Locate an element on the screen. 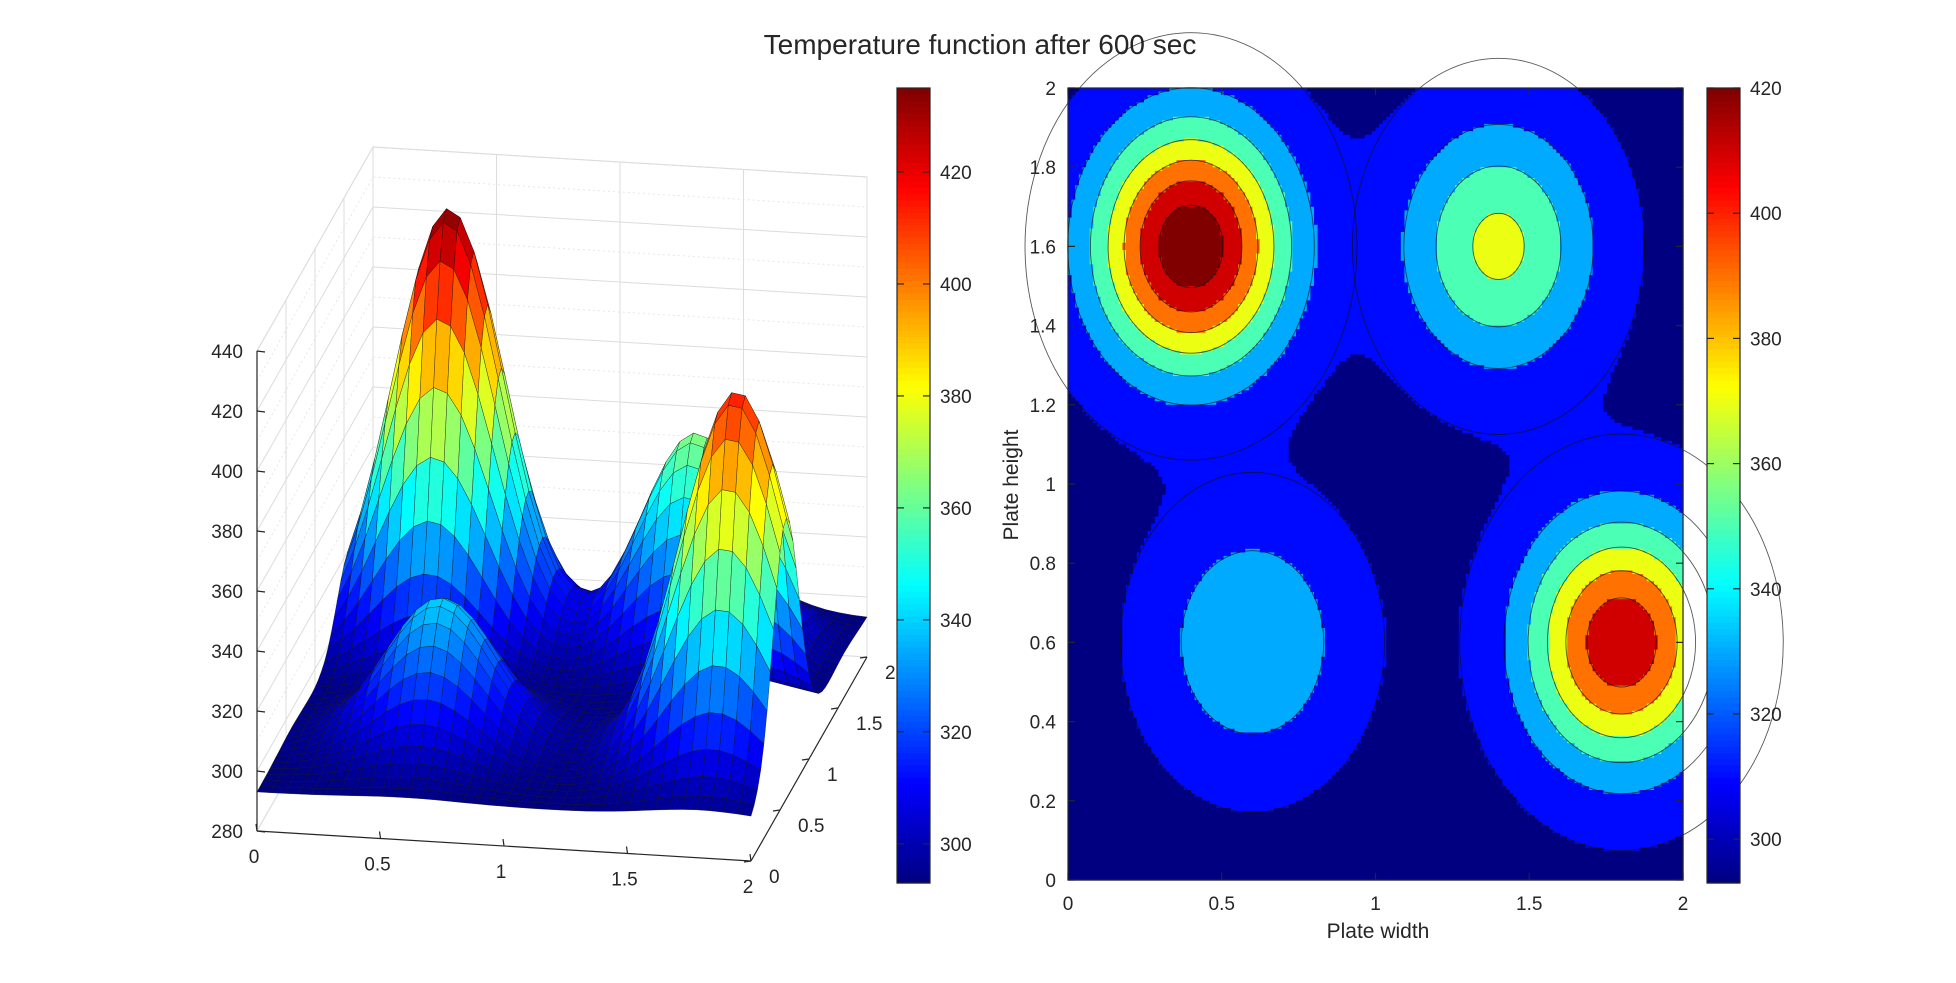 This screenshot has height=983, width=1956. colorbar-tick-label: 340 is located at coordinates (1766, 590).